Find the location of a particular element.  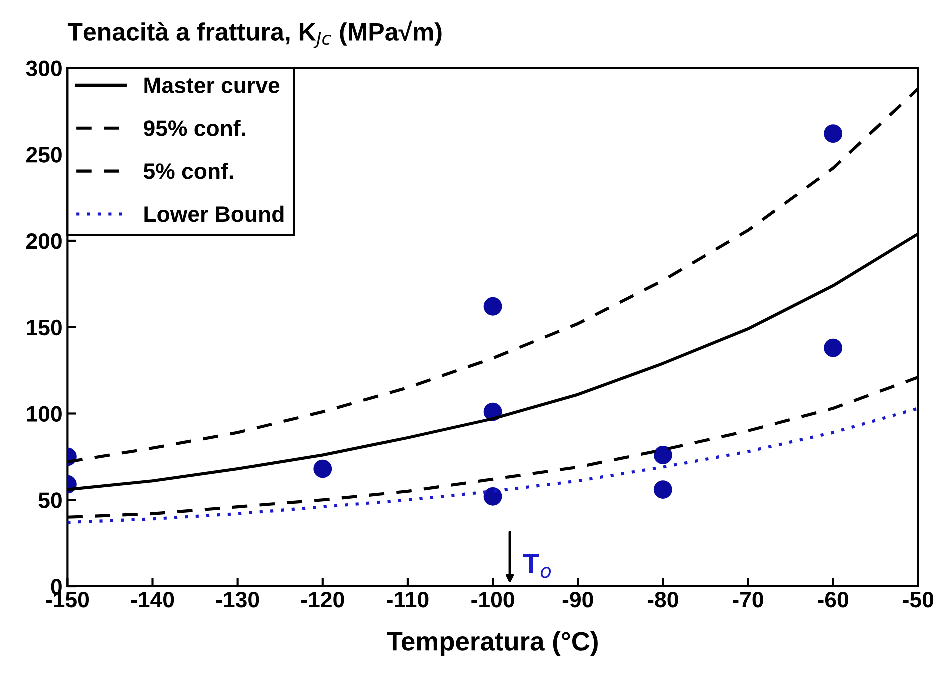

y-tick-label: 250 is located at coordinates (44, 155).